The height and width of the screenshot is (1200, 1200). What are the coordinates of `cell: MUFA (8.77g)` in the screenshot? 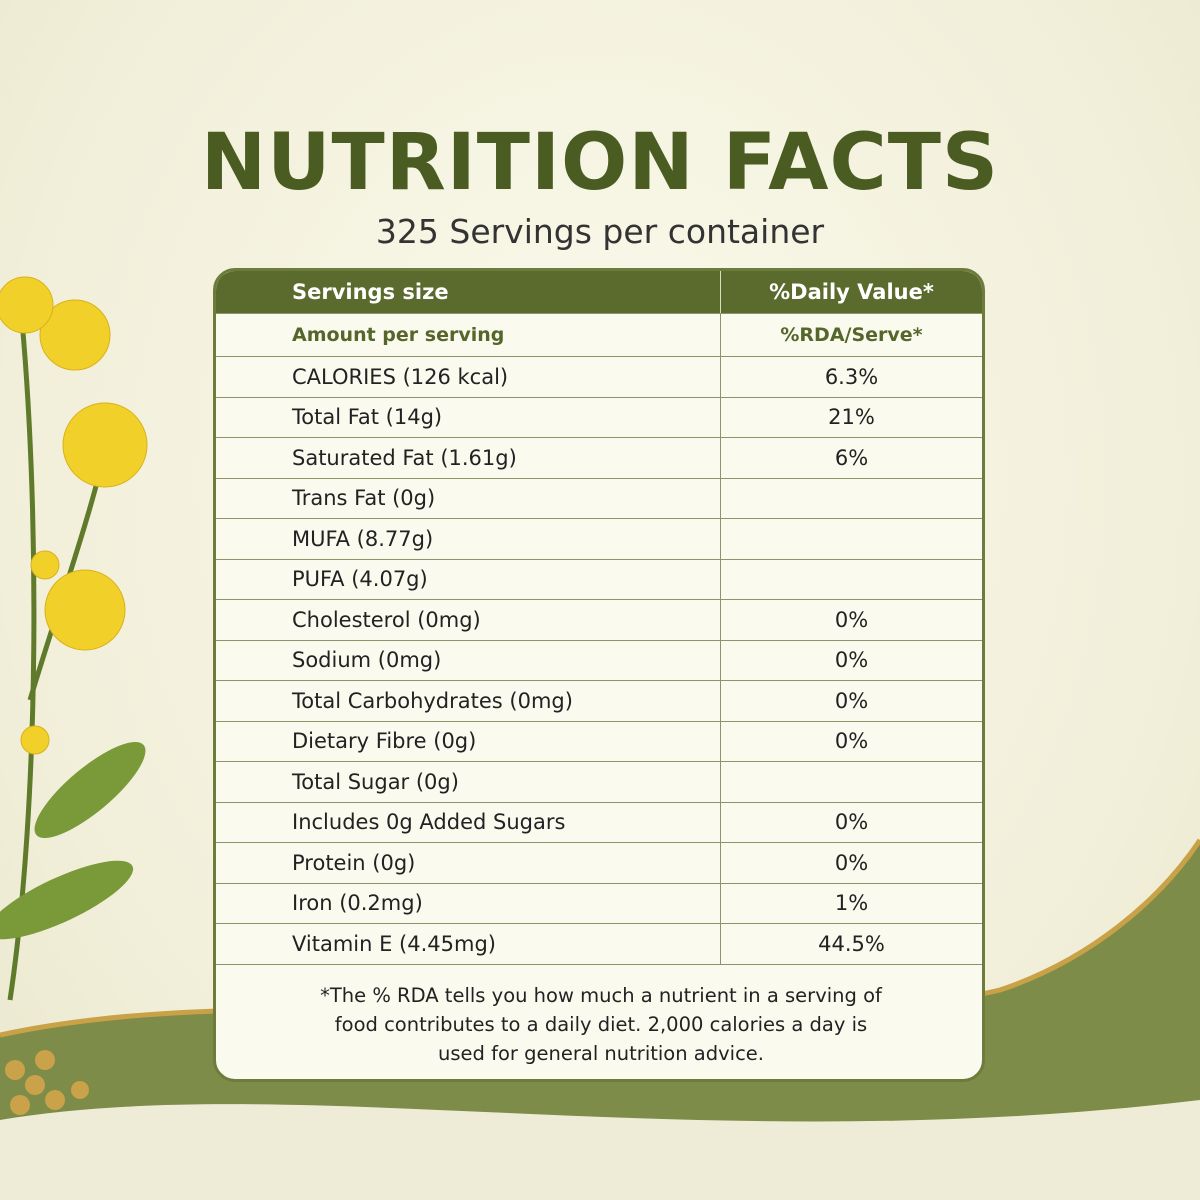 It's located at (468, 539).